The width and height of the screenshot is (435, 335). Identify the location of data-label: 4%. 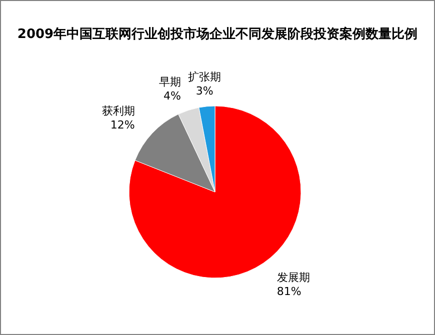
(173, 95).